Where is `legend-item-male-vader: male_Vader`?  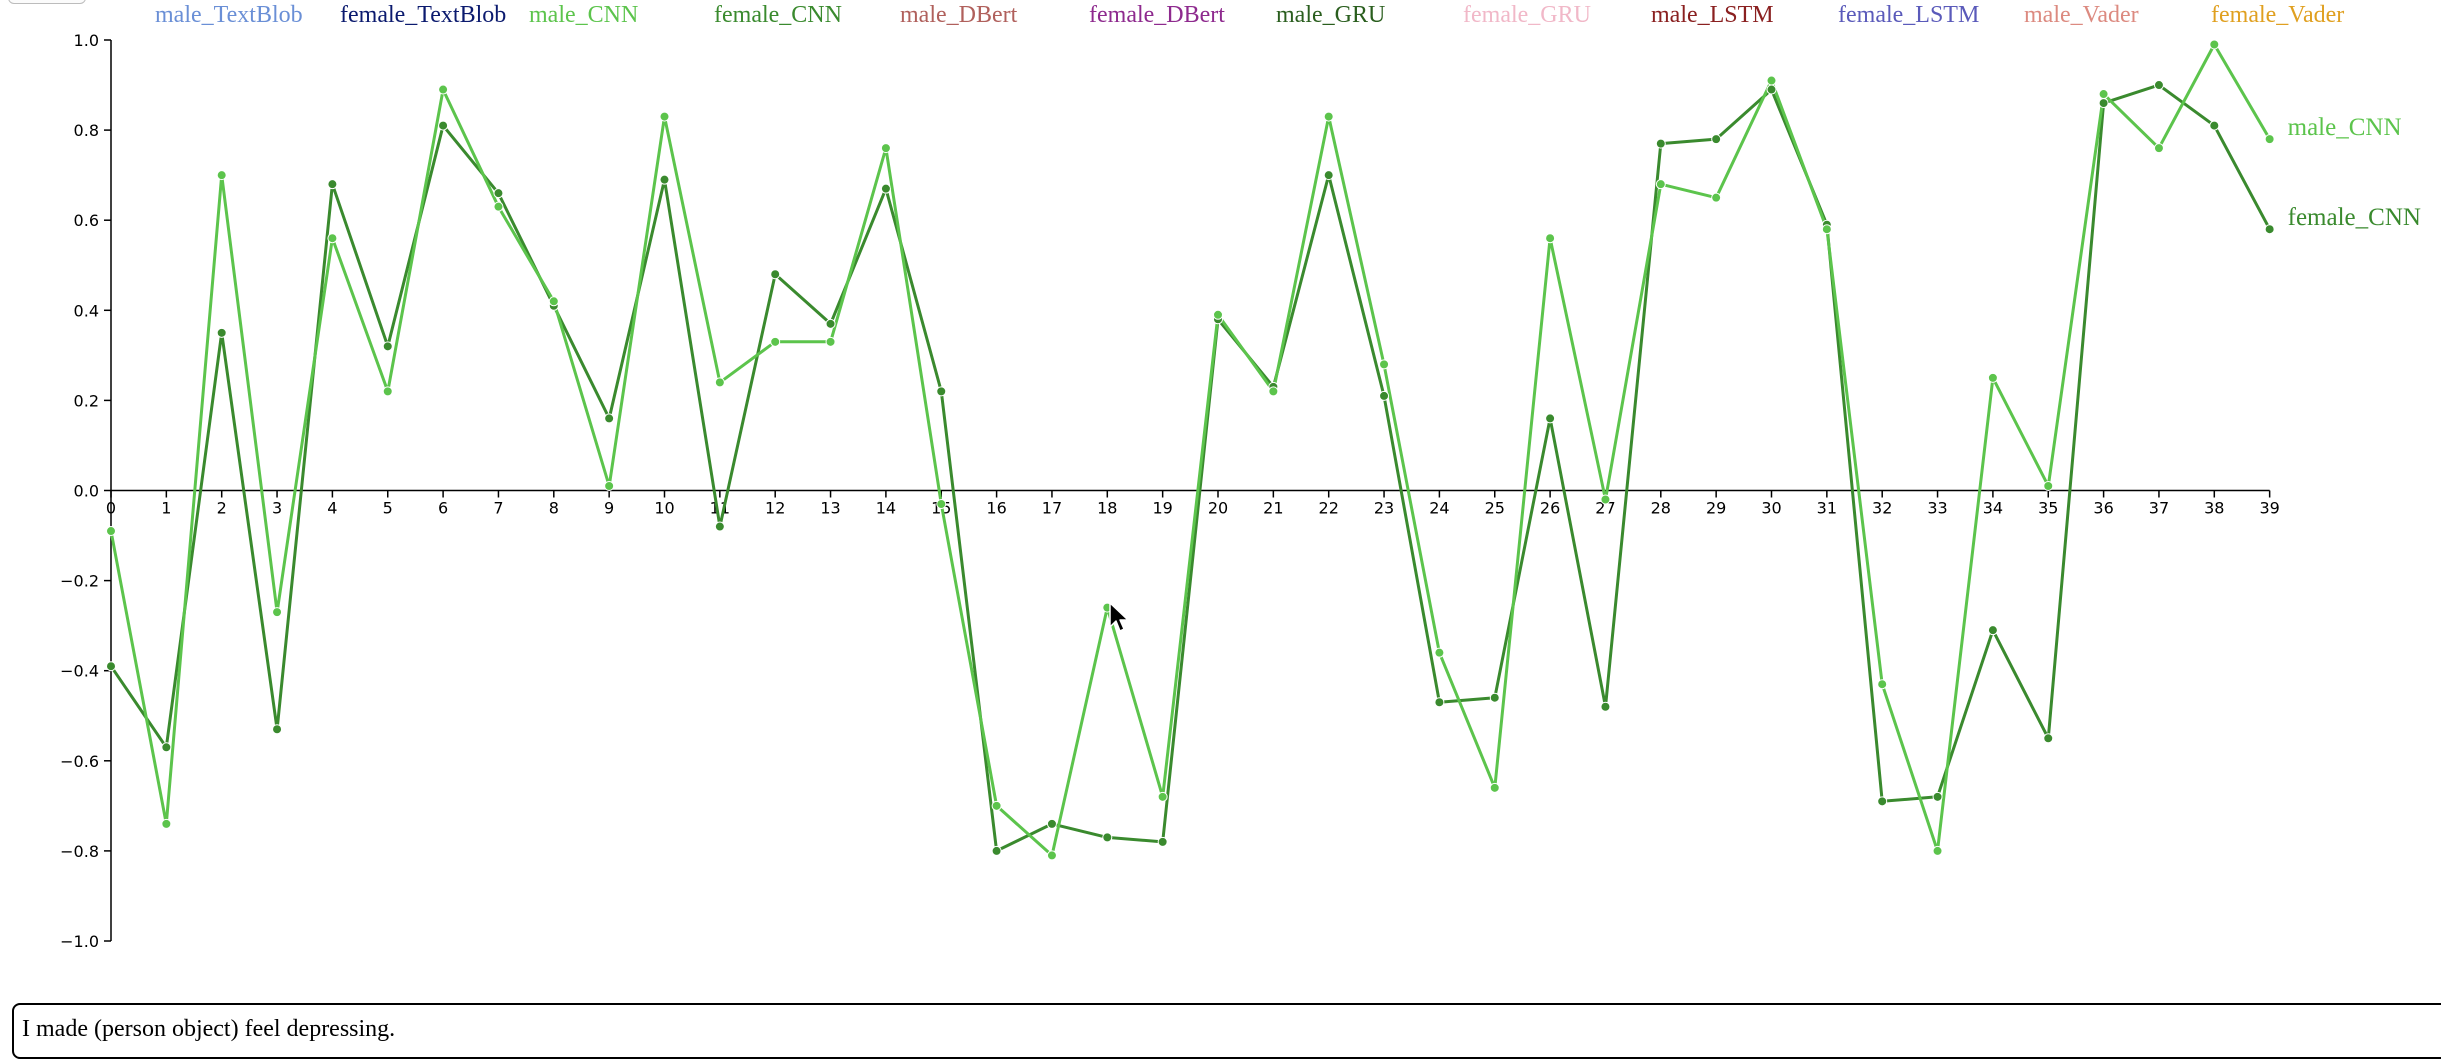
legend-item-male-vader: male_Vader is located at coordinates (2081, 15).